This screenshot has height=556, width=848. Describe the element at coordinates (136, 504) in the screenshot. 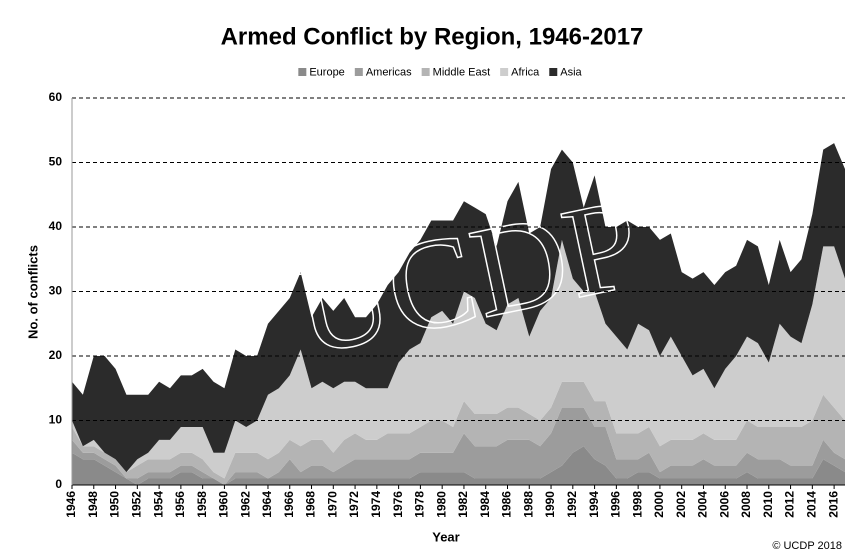

I see `x-tick-label: 1952` at that location.